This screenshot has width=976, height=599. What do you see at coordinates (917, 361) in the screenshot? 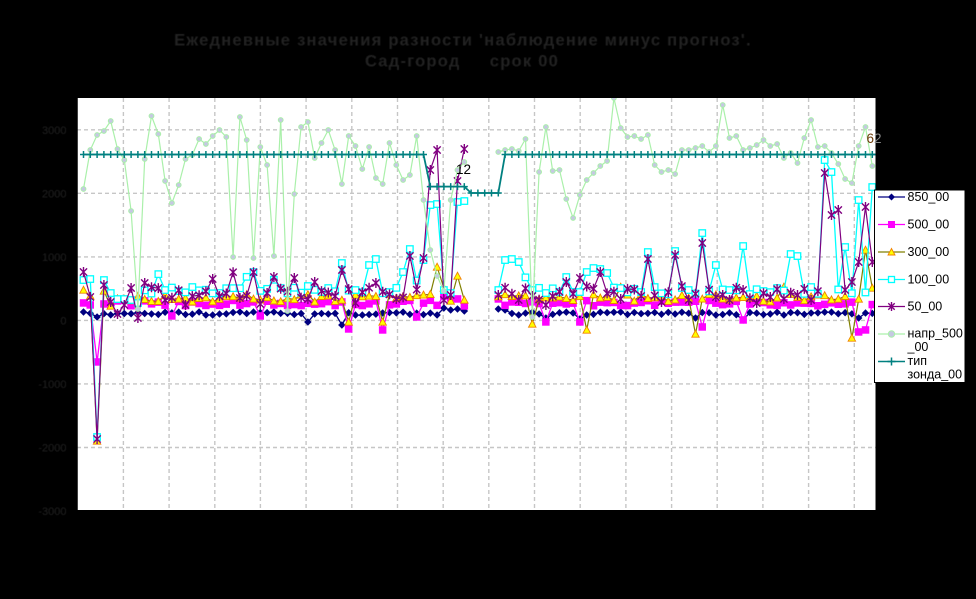
I see `svg-text: тип` at bounding box center [917, 361].